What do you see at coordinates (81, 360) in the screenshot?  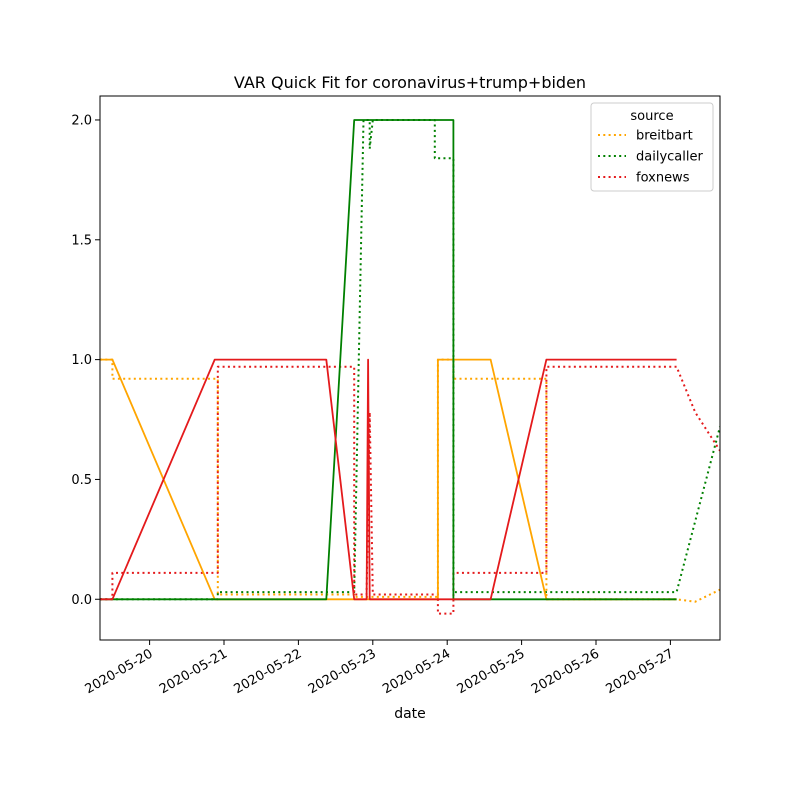 I see `y-tick-label: 1.0` at bounding box center [81, 360].